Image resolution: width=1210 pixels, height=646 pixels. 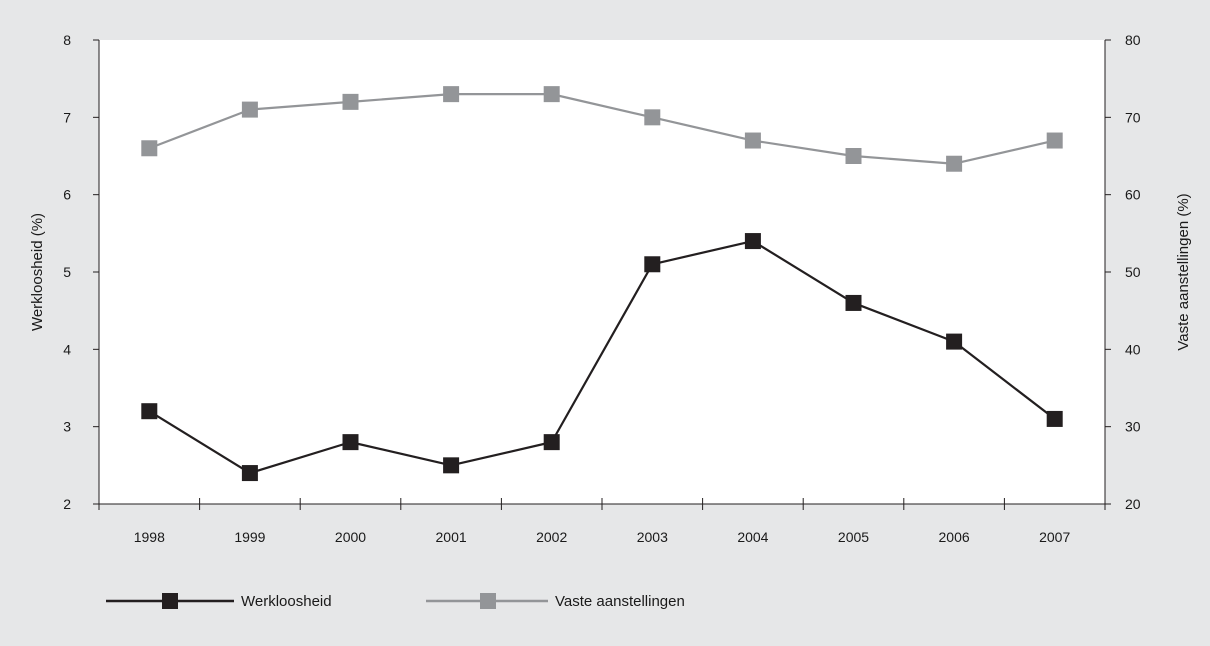 What do you see at coordinates (652, 537) in the screenshot?
I see `x-tick-label: 2003` at bounding box center [652, 537].